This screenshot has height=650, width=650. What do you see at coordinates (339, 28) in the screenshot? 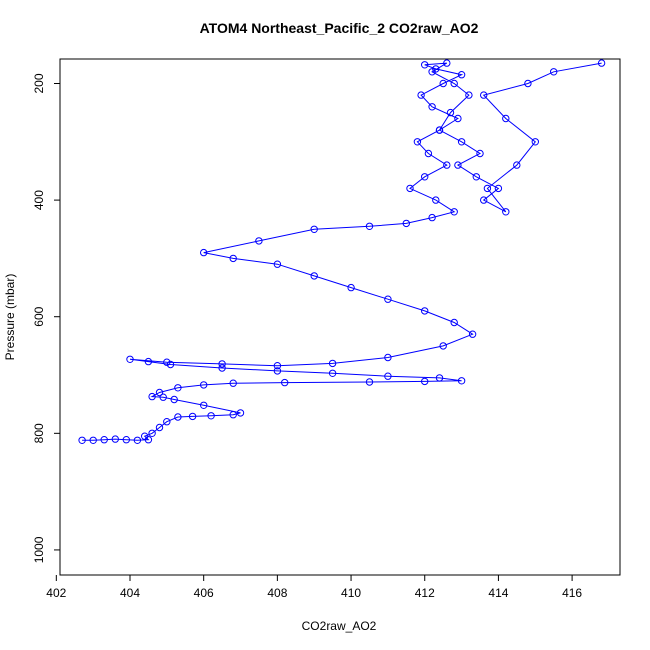
I see `chart-title: ATOM4 Northeast_Pacific_2 CO2raw_AO2` at bounding box center [339, 28].